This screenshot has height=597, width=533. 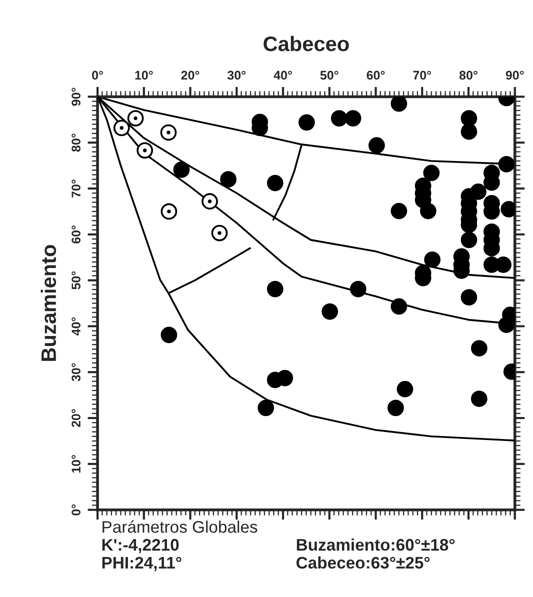 I want to click on x-tick-label: 80°, so click(x=468, y=75).